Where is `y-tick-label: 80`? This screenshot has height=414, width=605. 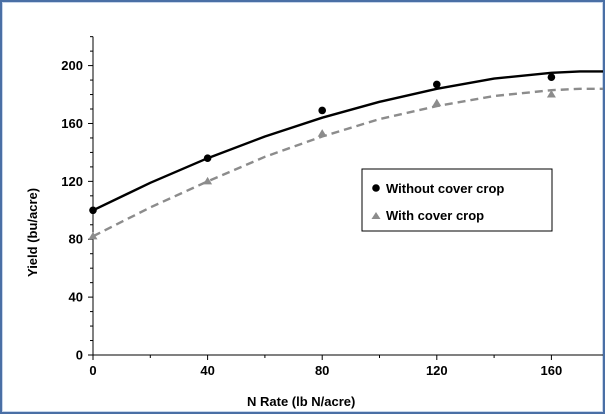
y-tick-label: 80 is located at coordinates (76, 239).